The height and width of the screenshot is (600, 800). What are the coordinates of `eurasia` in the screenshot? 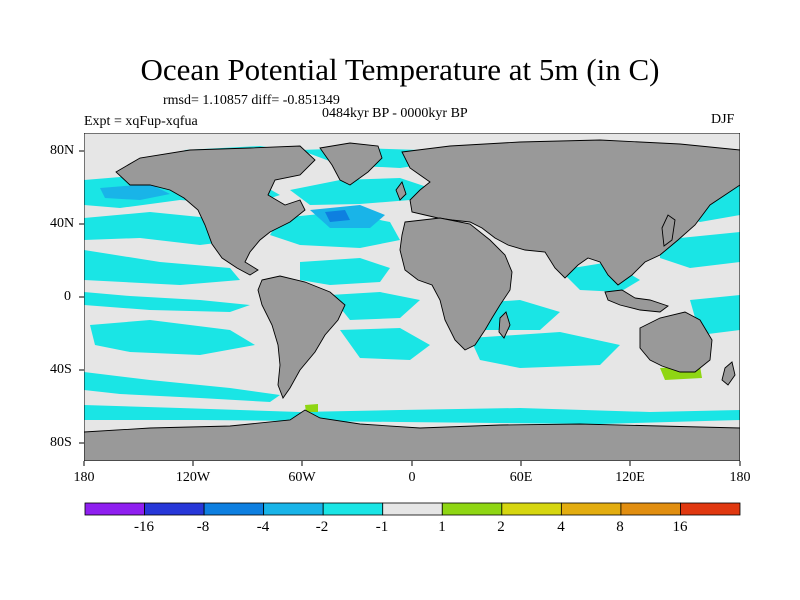 It's located at (570, 212).